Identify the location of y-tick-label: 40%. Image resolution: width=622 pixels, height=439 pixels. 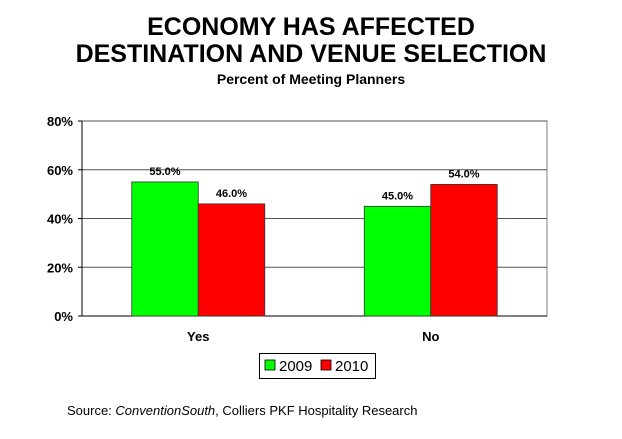
(60, 219).